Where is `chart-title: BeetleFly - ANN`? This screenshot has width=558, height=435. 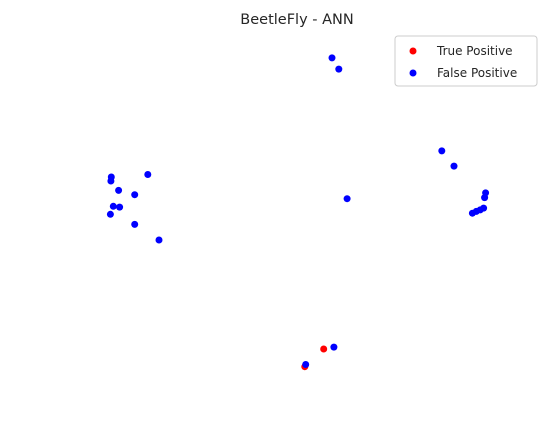
chart-title: BeetleFly - ANN is located at coordinates (296, 20).